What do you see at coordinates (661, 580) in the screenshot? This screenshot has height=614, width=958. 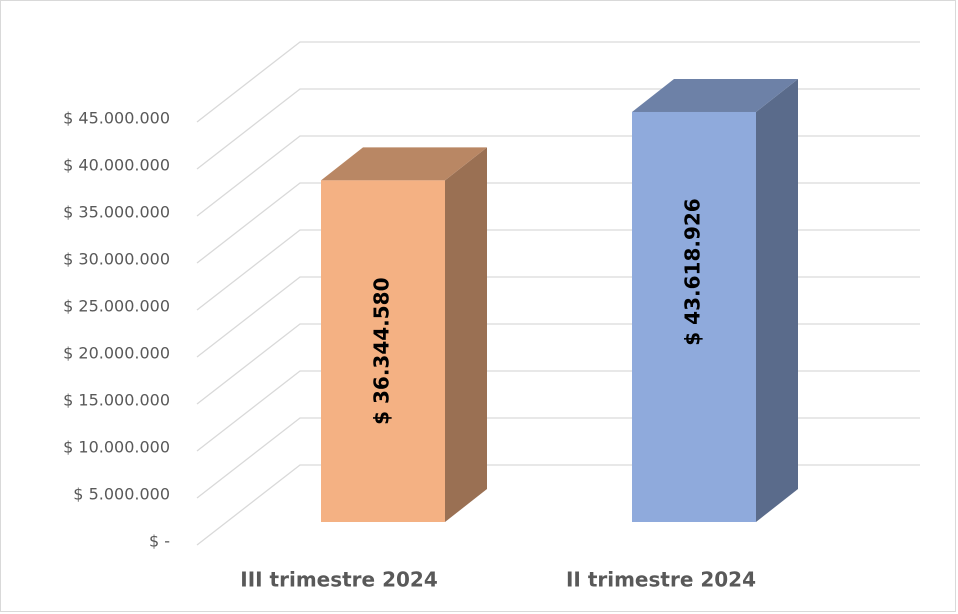 I see `x-tick-label: II trimestre 2024` at bounding box center [661, 580].